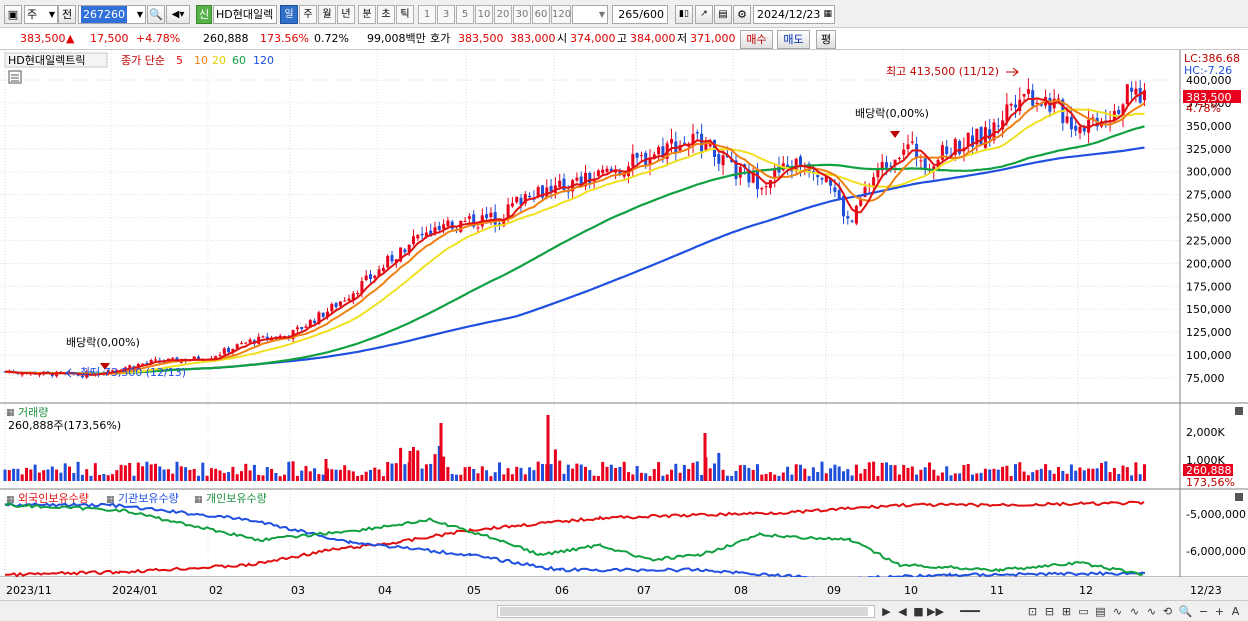 This screenshot has height=621, width=1248. Describe the element at coordinates (484, 14) in the screenshot. I see `interval-10: 10` at that location.